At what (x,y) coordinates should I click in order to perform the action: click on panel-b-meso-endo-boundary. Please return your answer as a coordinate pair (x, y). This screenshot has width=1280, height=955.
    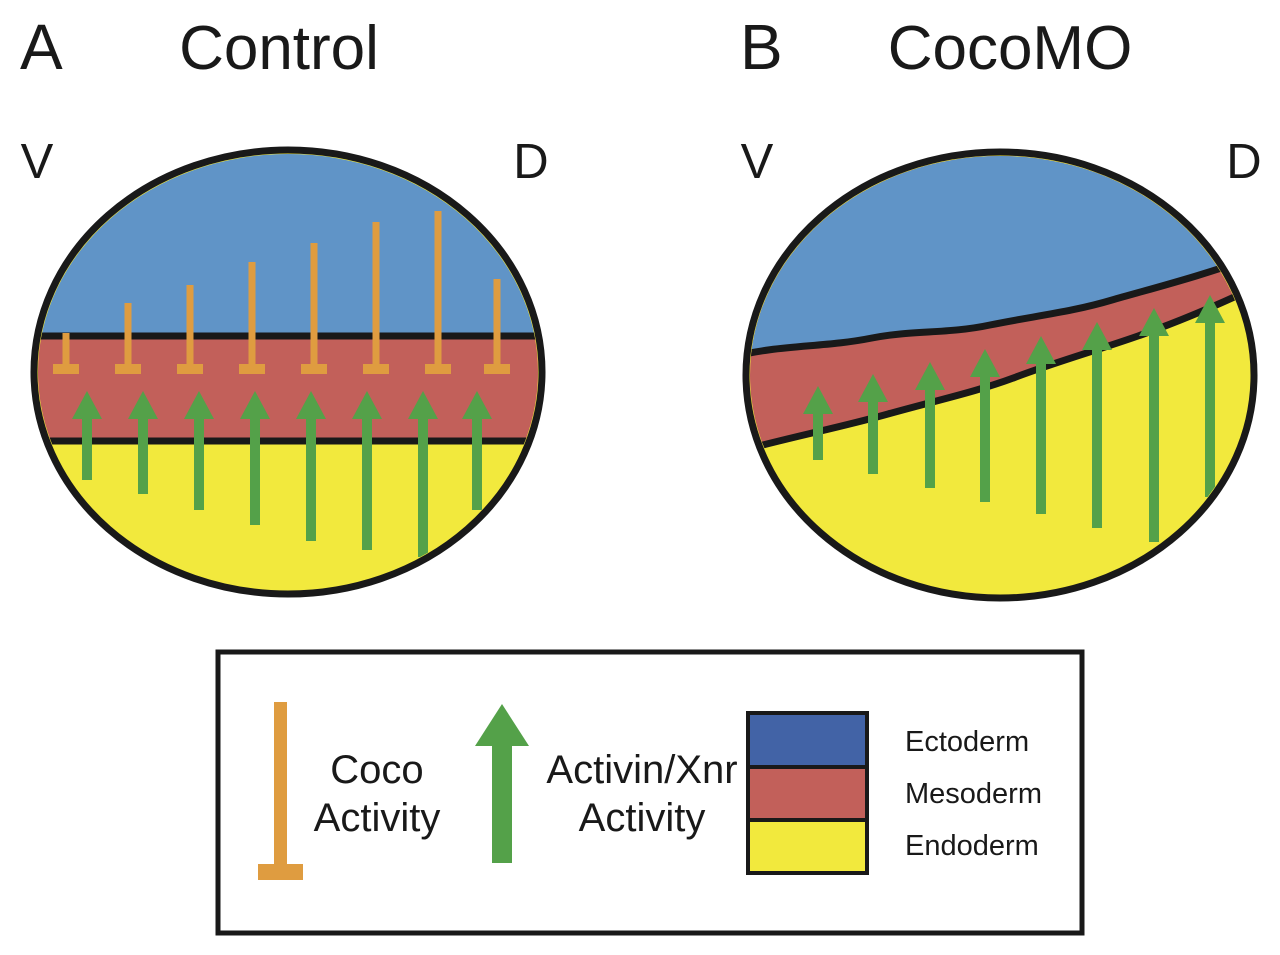
    Looking at the image, I should click on (1000, 369).